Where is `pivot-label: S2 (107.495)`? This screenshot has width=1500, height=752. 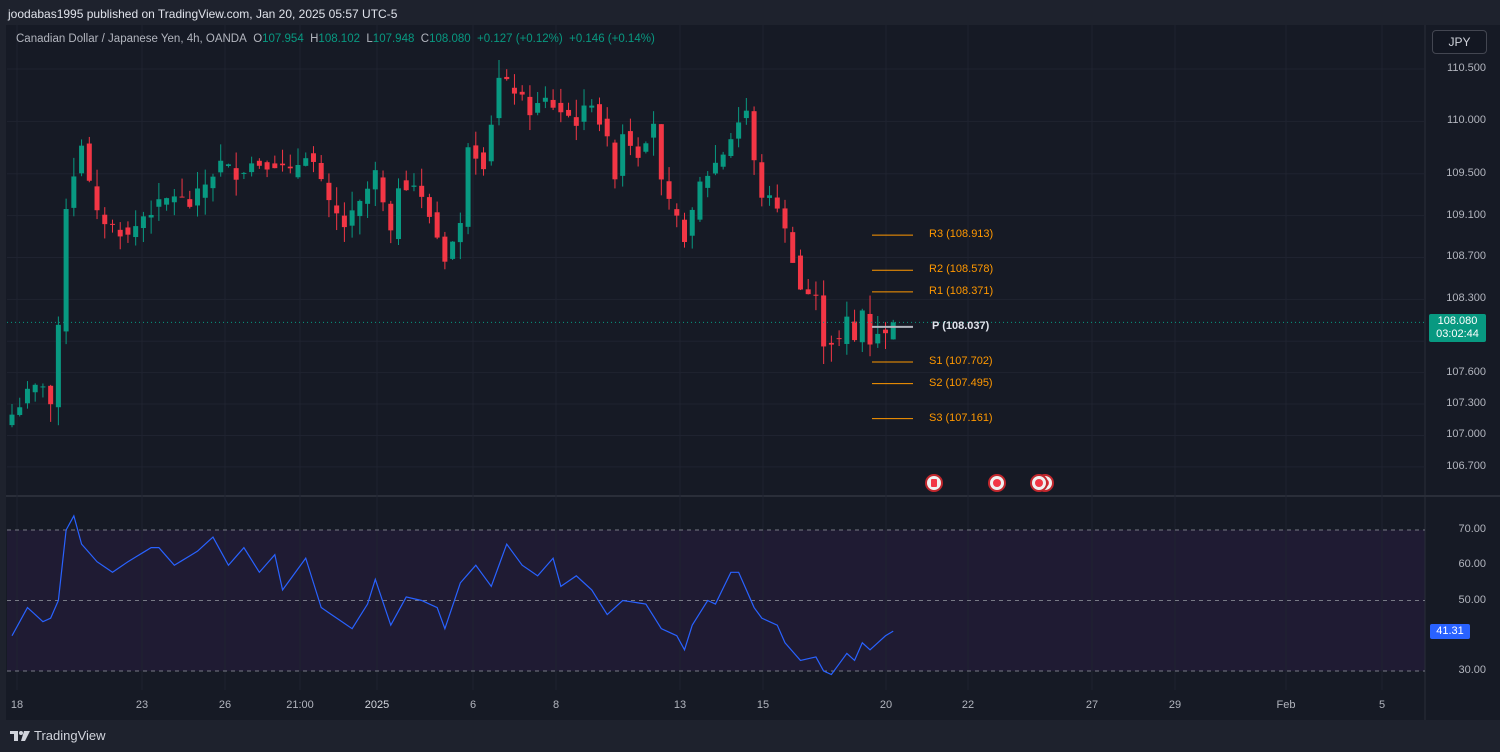
pivot-label: S2 (107.495) is located at coordinates (961, 382).